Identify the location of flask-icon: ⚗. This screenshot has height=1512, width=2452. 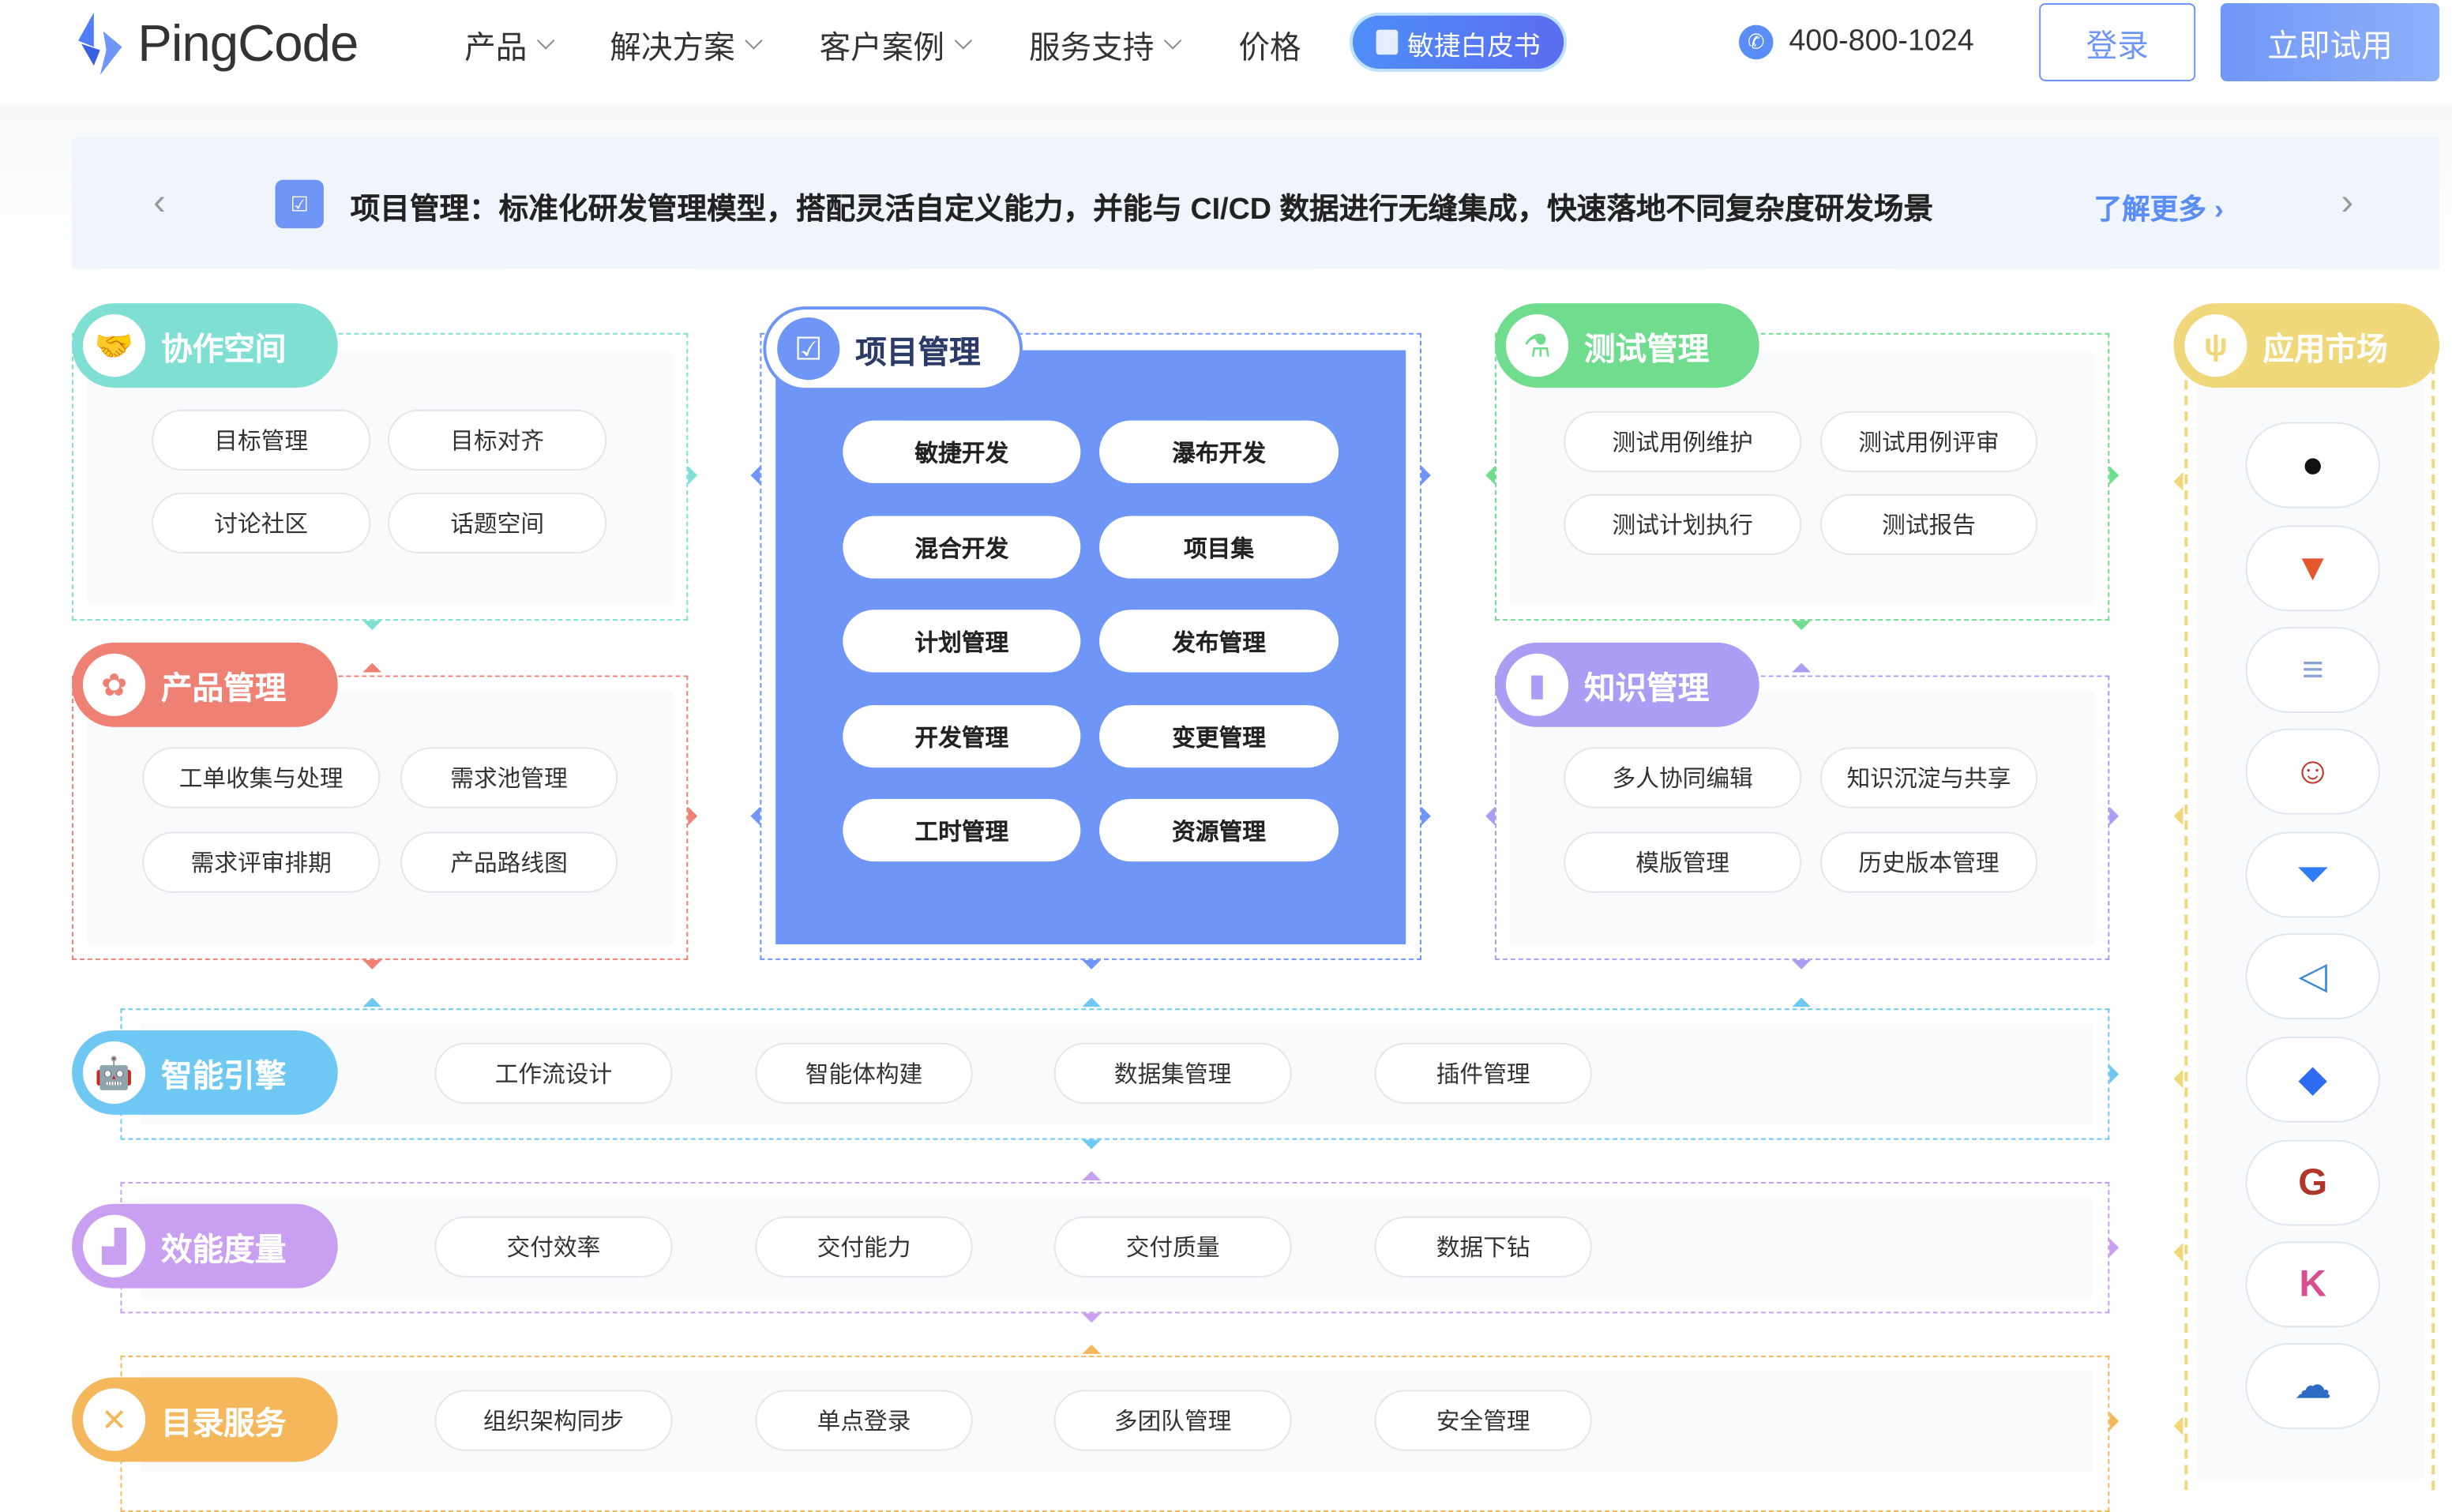
(1537, 345).